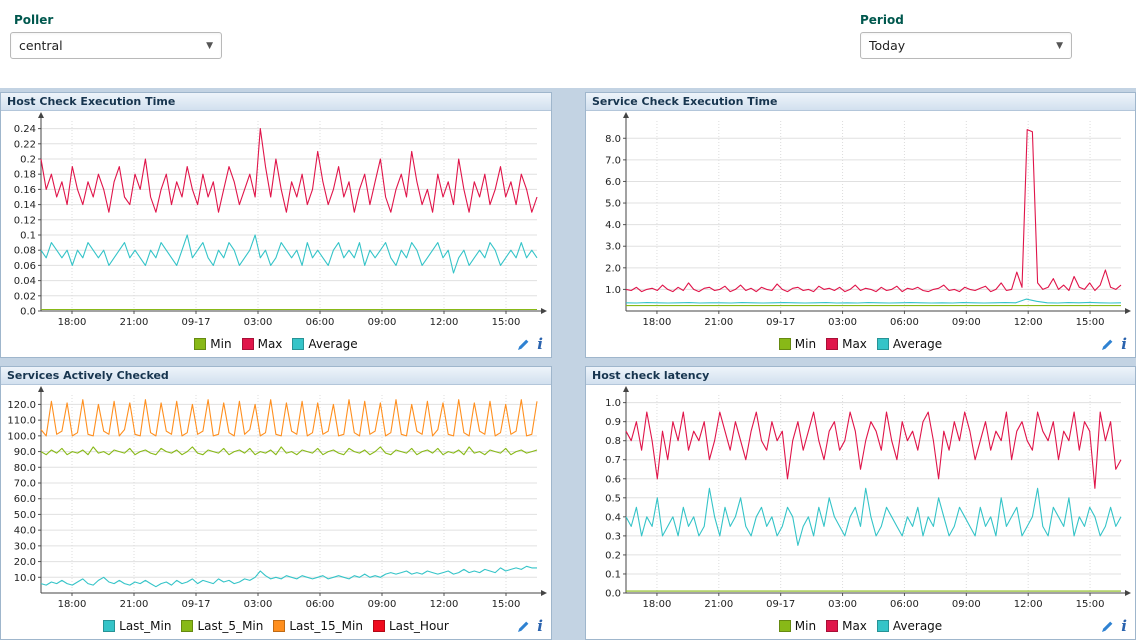  What do you see at coordinates (333, 344) in the screenshot?
I see `legend-label: Average` at bounding box center [333, 344].